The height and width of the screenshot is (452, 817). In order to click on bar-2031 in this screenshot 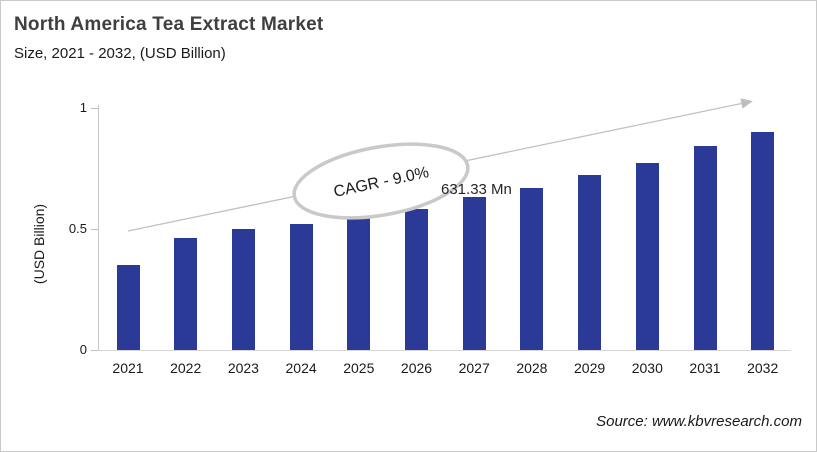, I will do `click(705, 248)`.